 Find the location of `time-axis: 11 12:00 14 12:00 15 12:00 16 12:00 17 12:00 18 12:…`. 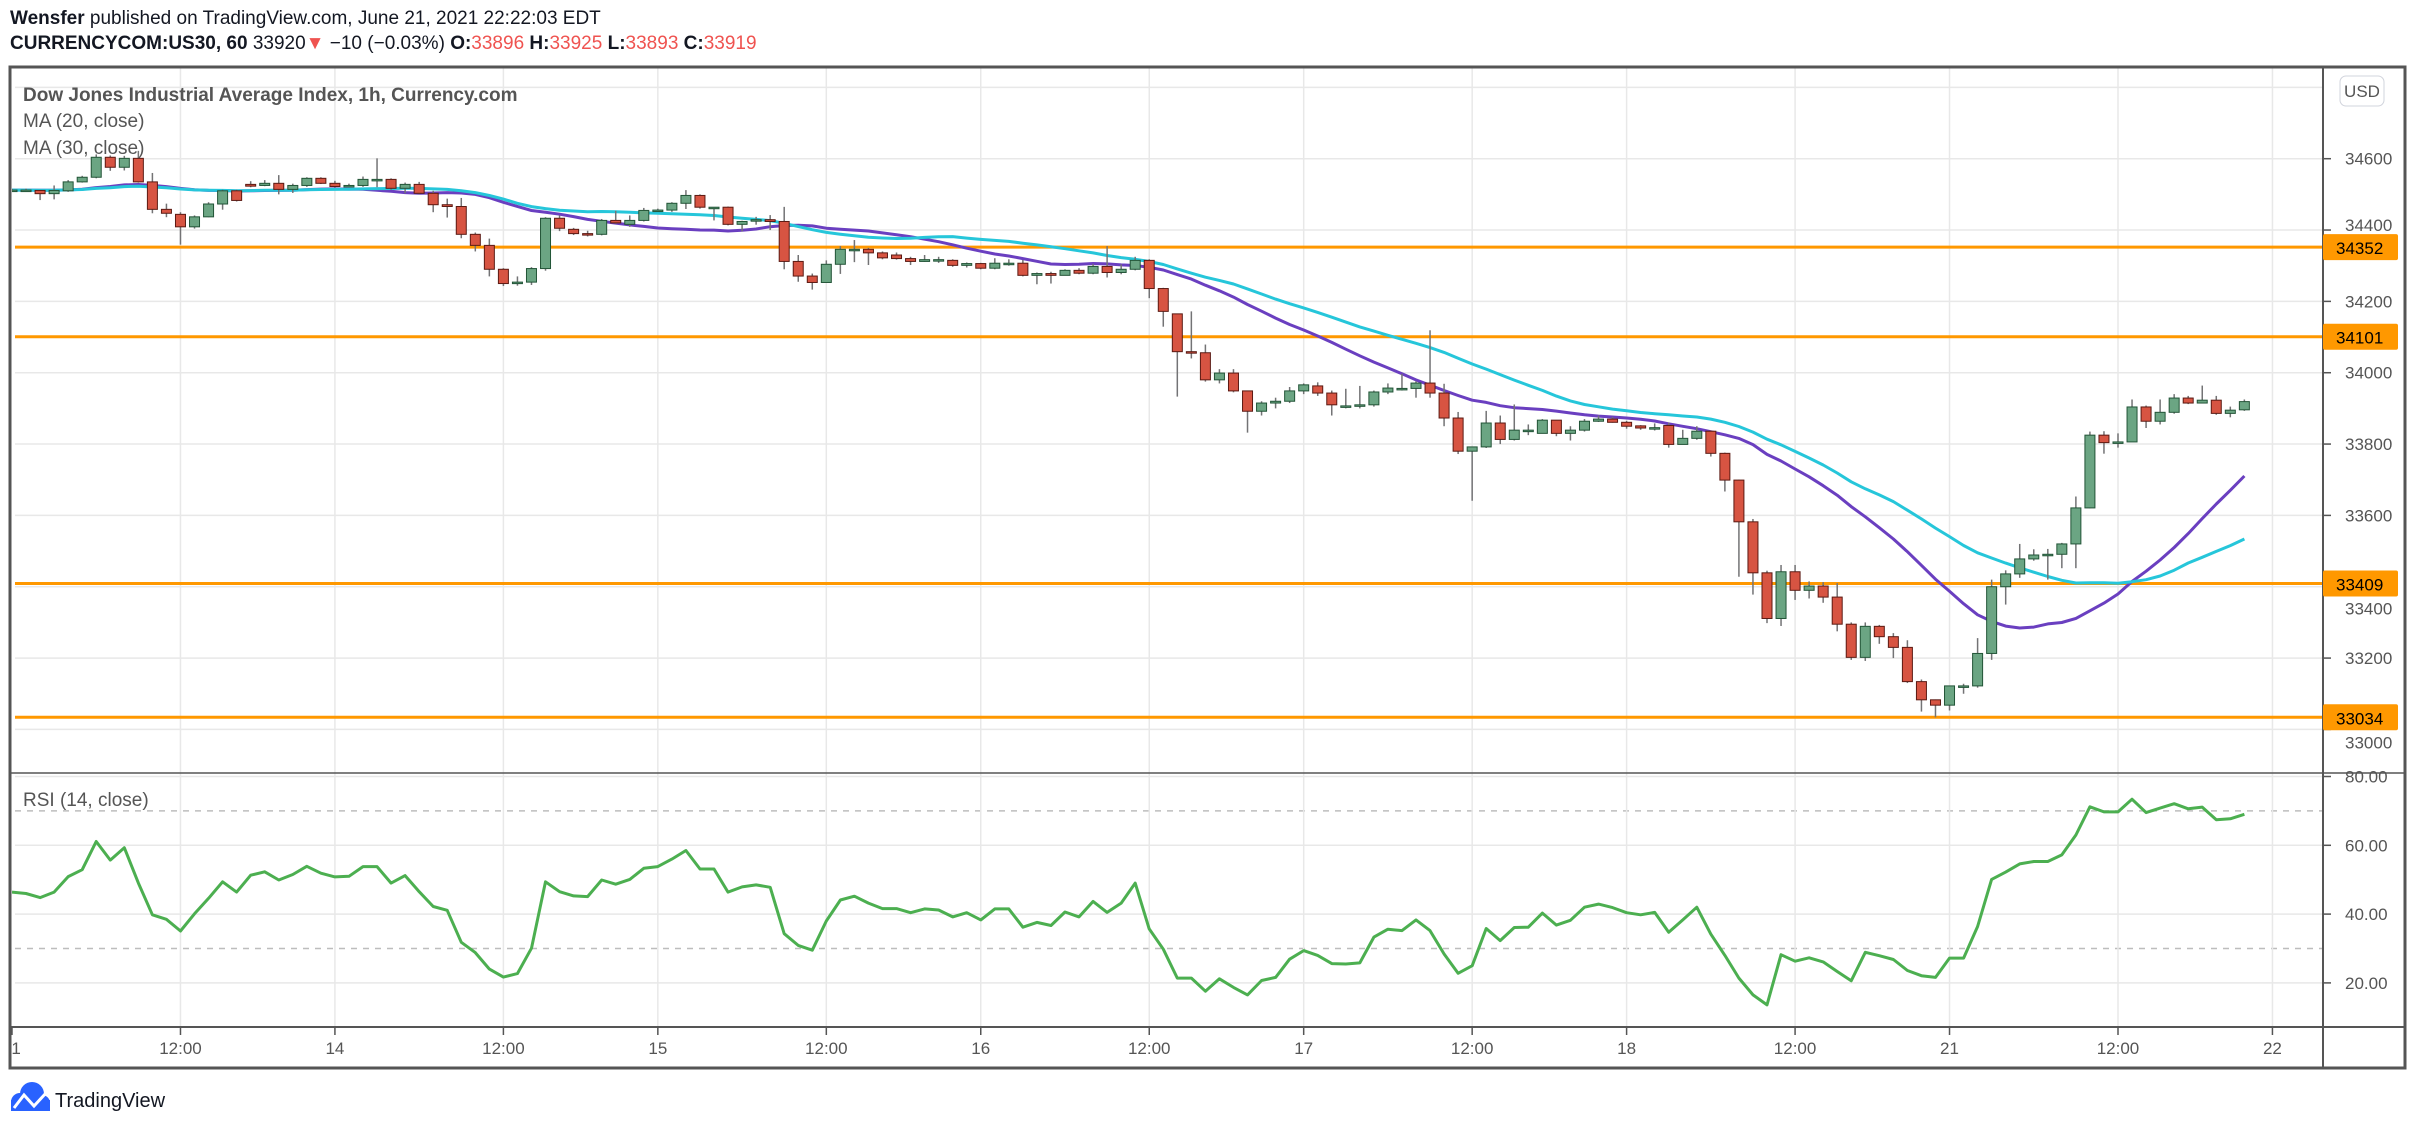

time-axis: 11 12:00 14 12:00 15 12:00 16 12:00 17 12:00 18 12:… is located at coordinates (1142, 1048).